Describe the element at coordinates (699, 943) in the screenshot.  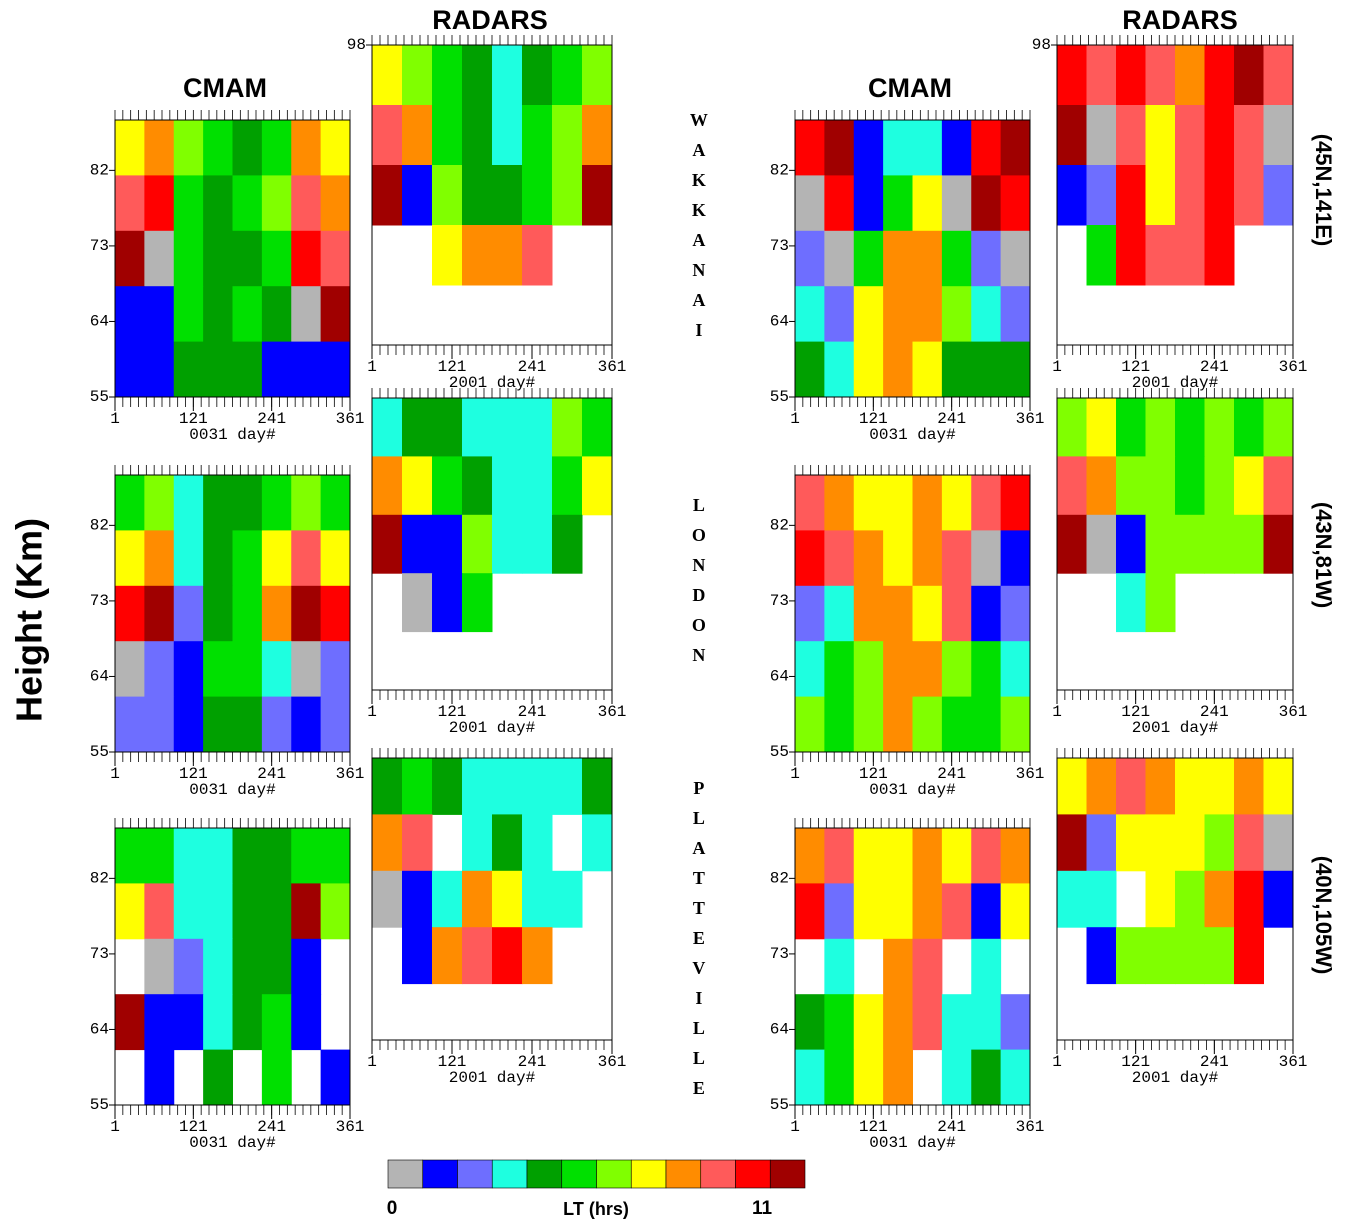
I see `station-name: PLATTEVILLE` at that location.